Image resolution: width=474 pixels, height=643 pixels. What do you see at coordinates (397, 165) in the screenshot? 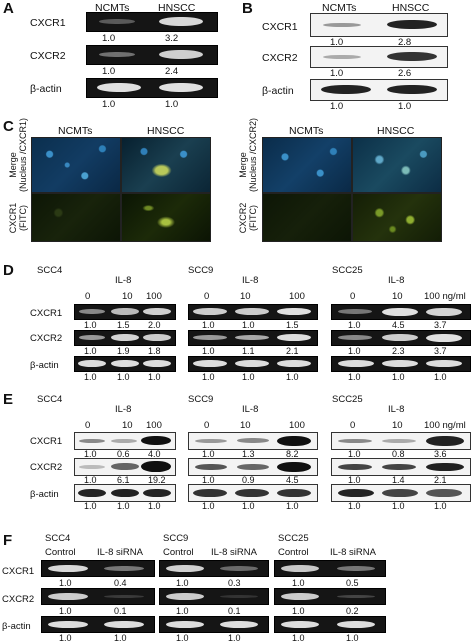
I see `micrograph-merge-hnscc-cxcr2` at bounding box center [397, 165].